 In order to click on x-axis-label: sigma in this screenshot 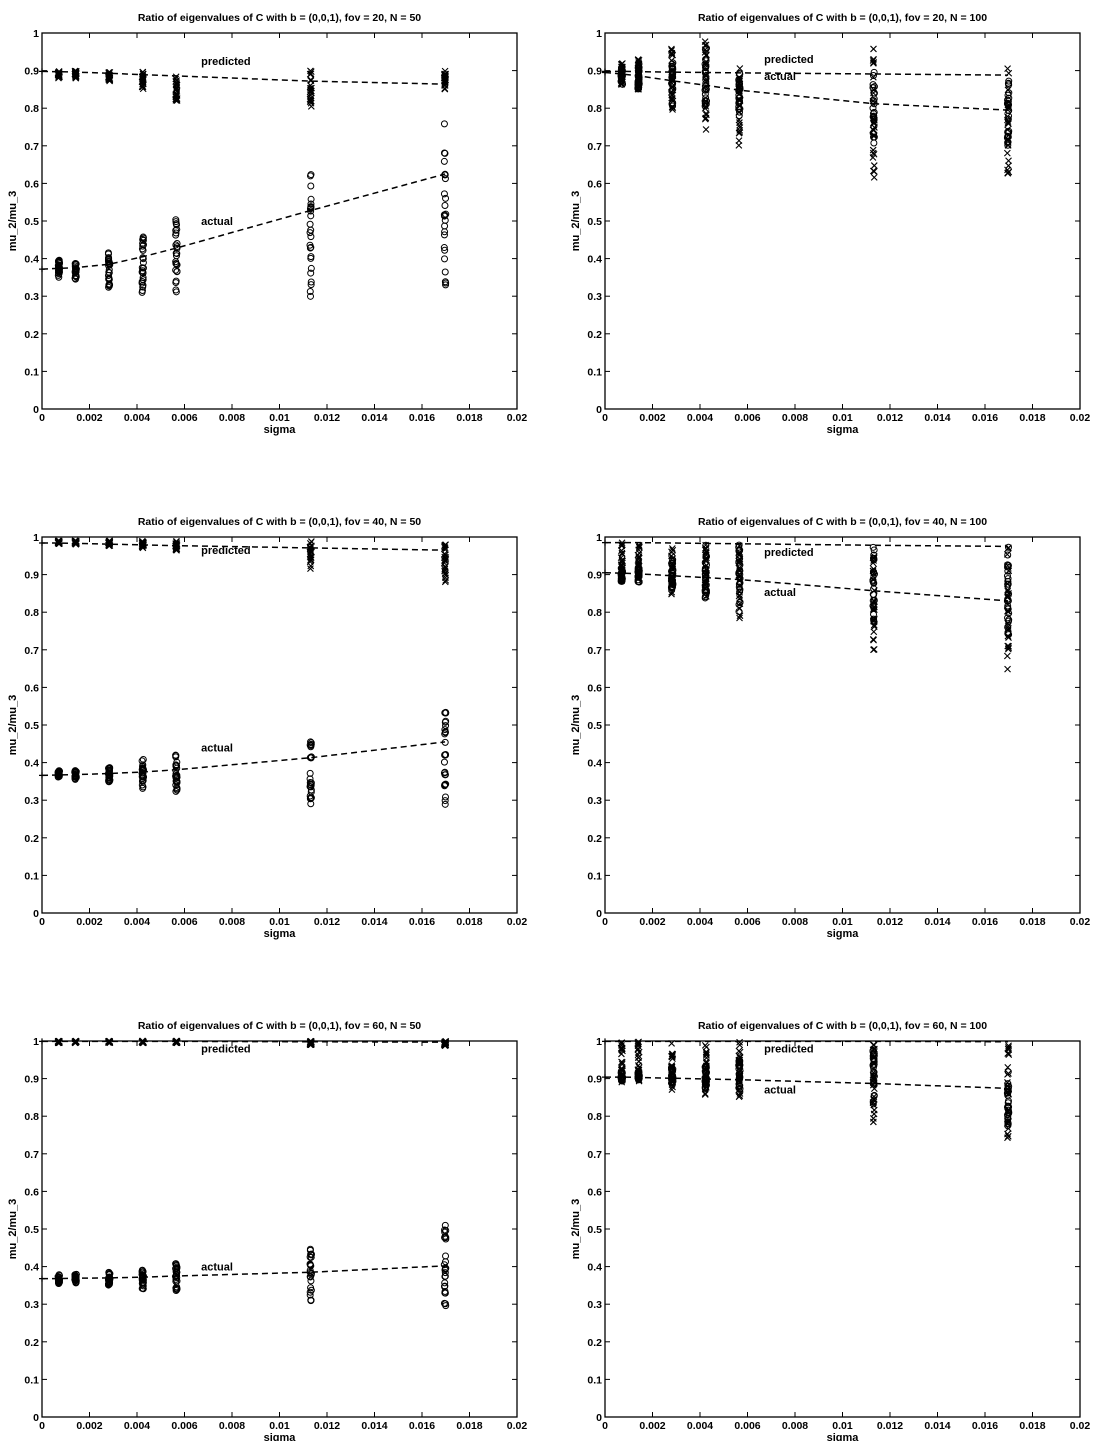, I will do `click(280, 1436)`.